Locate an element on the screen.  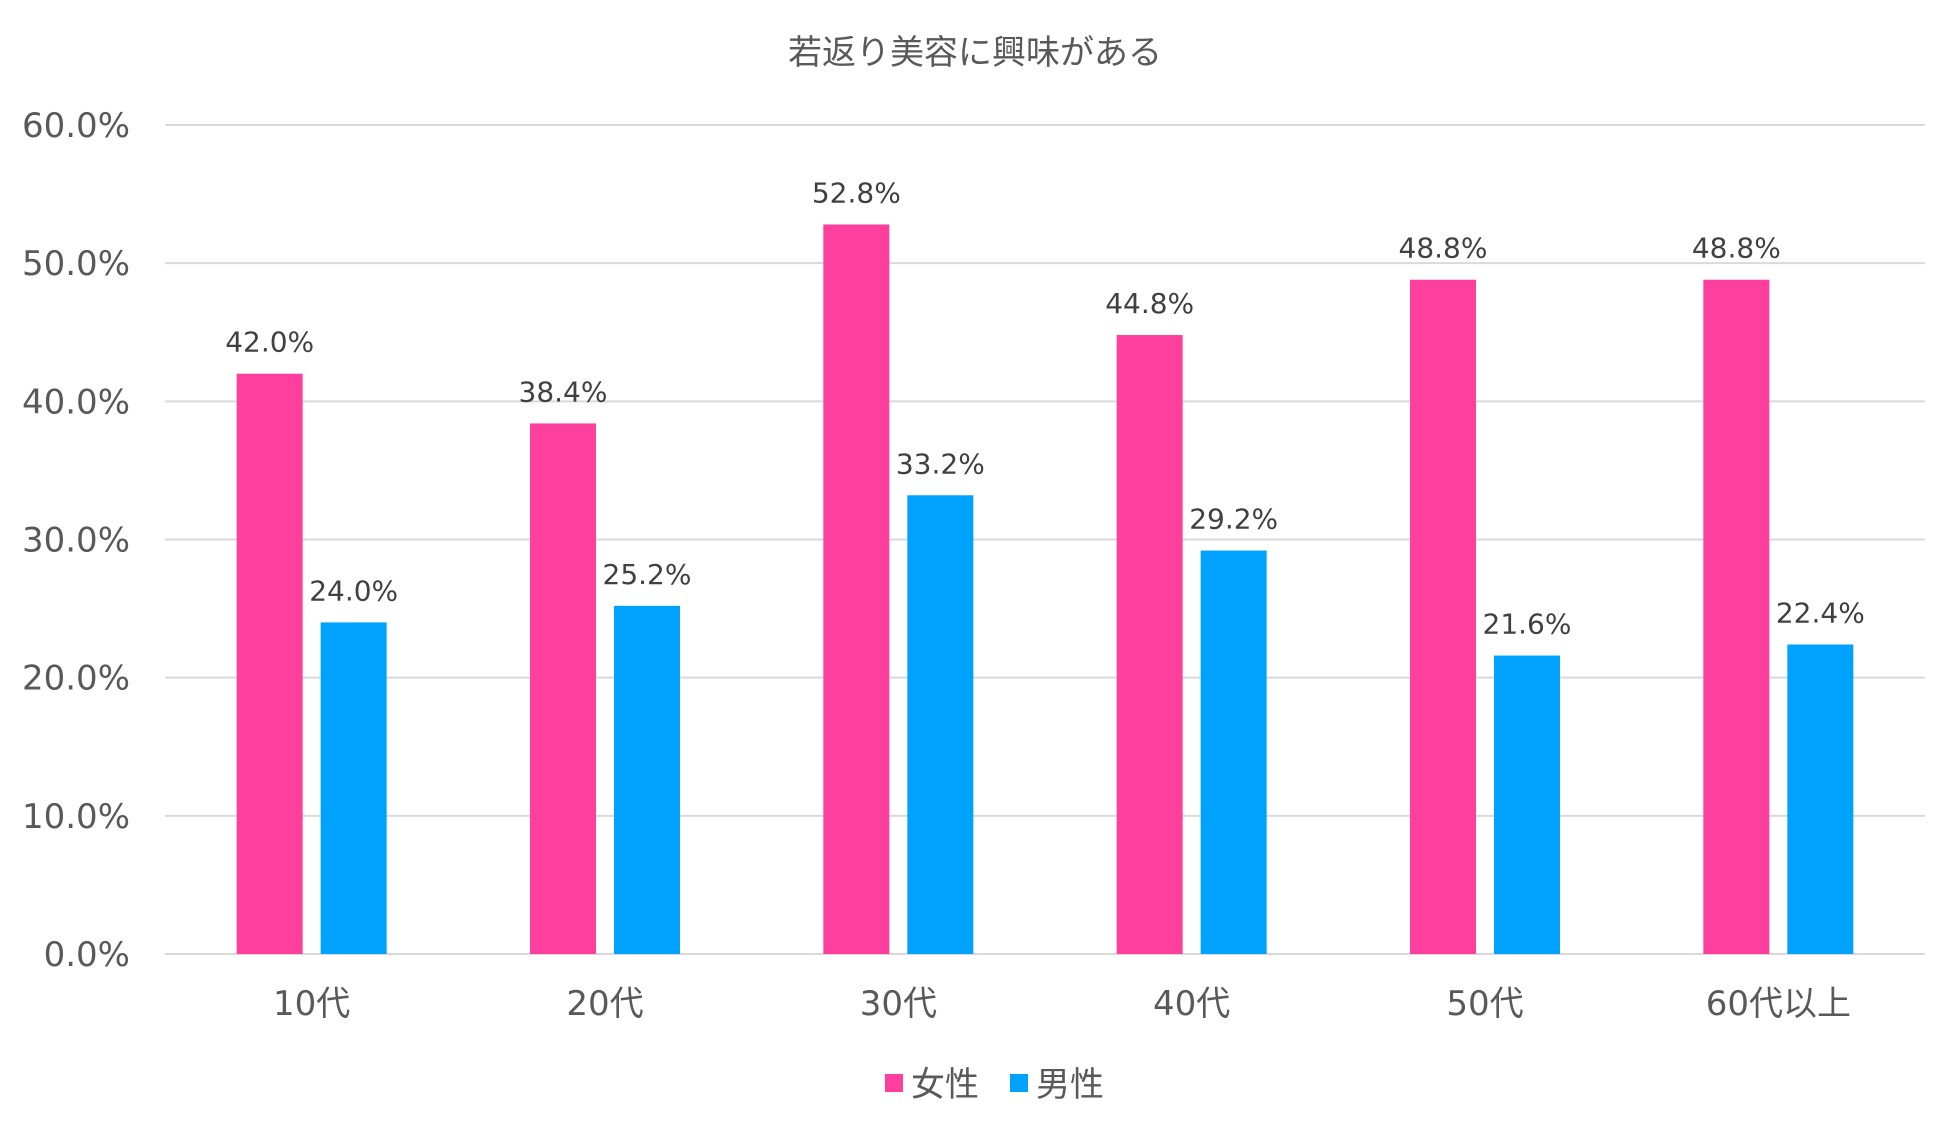
y-tick-label: 20.0% is located at coordinates (76, 679).